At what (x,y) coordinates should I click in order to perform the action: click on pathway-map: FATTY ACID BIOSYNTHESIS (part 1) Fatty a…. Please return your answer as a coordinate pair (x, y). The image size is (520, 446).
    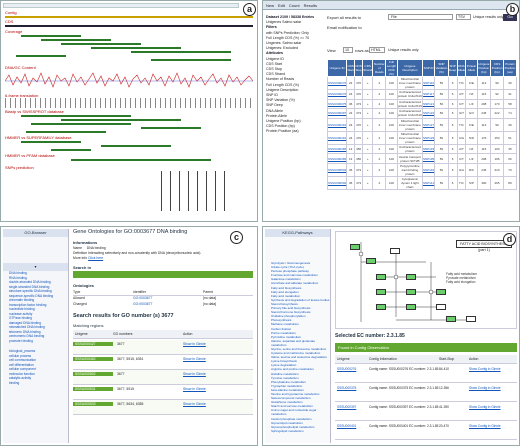
    Looking at the image, I should click on (426, 280).